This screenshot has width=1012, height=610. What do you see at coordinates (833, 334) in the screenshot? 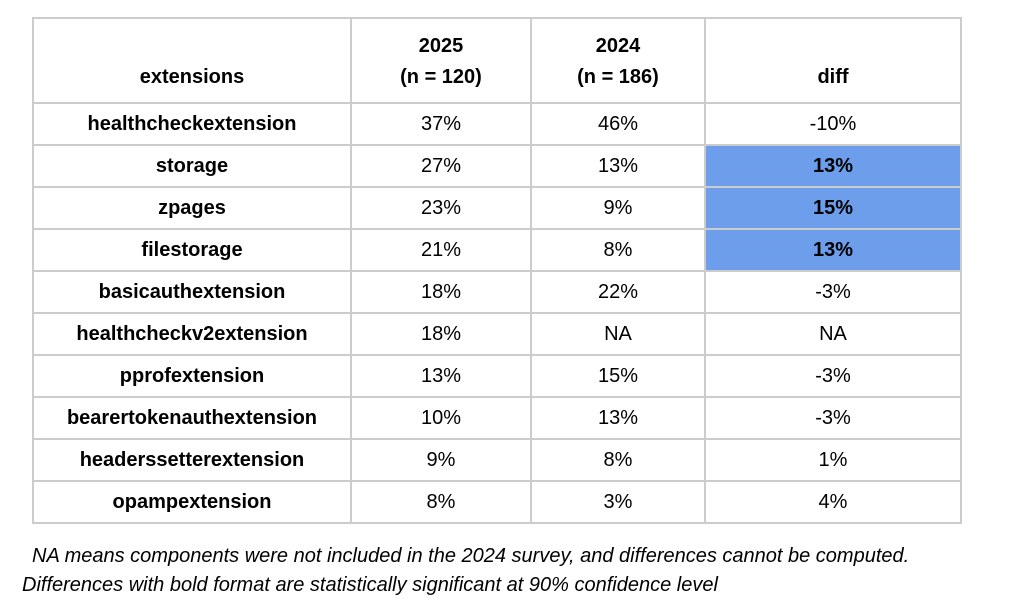
I see `diff-cell: NA` at bounding box center [833, 334].